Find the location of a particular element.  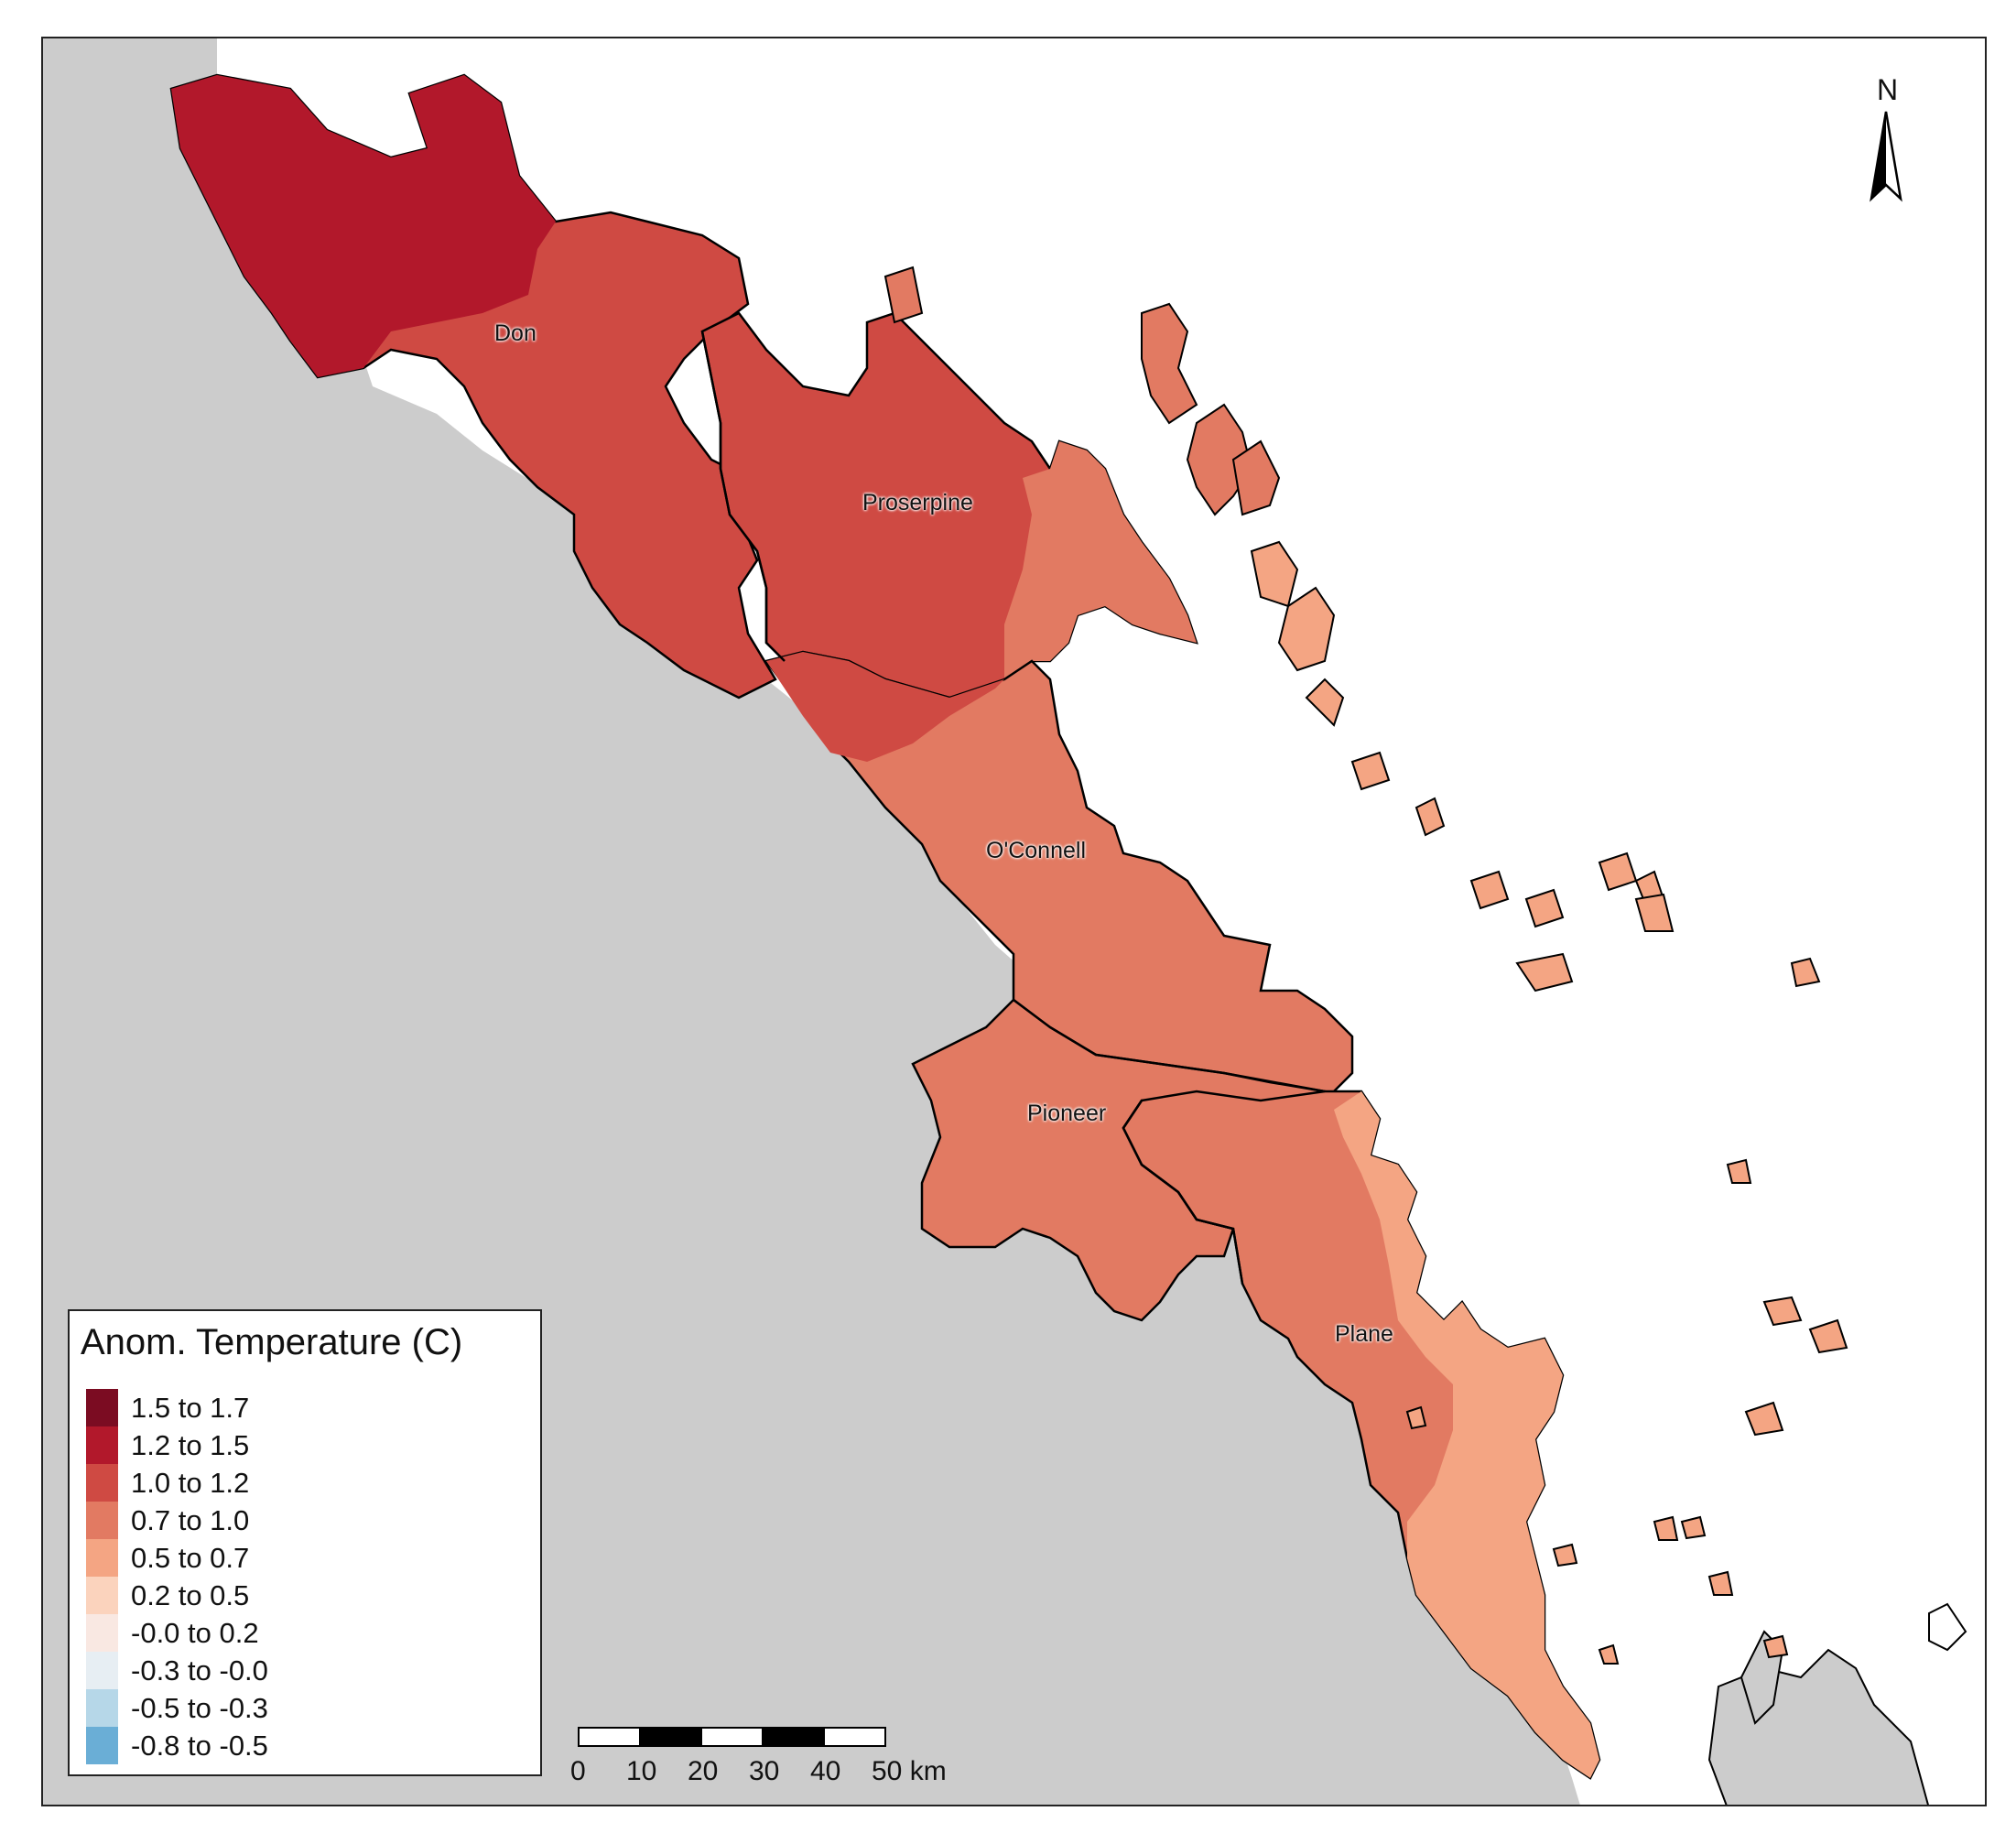

legend-label: 1.0 to 1.2 is located at coordinates (190, 1482).